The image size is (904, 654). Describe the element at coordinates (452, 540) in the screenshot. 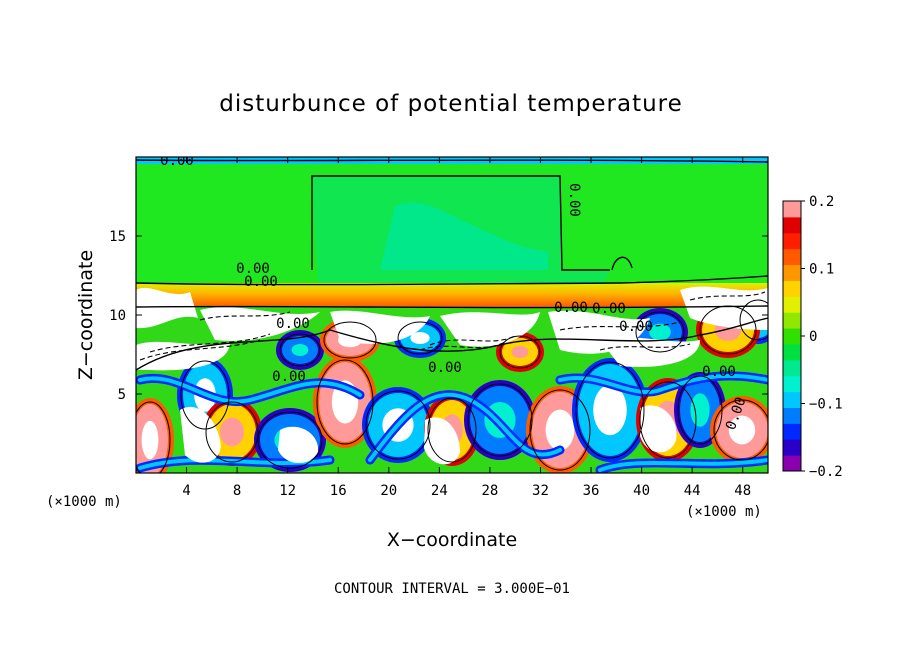

I see `x-axis-label: X−coordinate` at that location.